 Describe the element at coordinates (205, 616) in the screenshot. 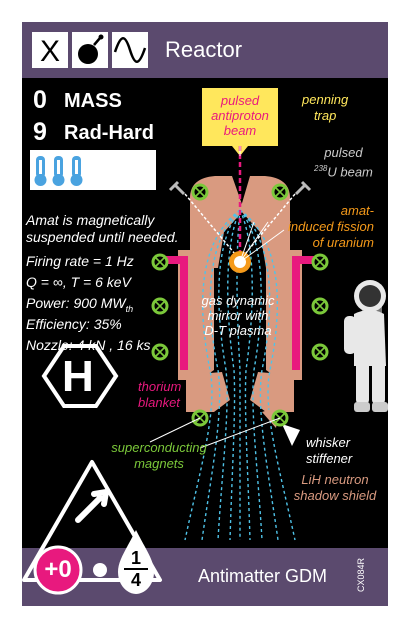

I see `card-border-bottom` at that location.